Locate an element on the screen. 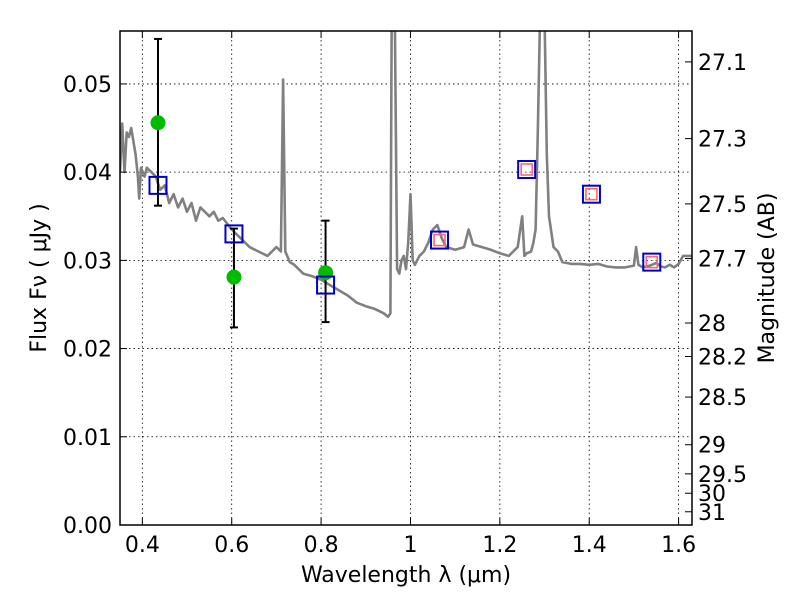 Image resolution: width=800 pixels, height=600 pixels. x-axis-title: Wavelength λ (μm) is located at coordinates (406, 575).